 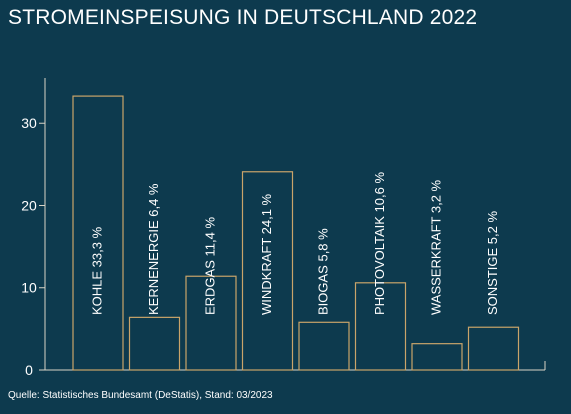 What do you see at coordinates (29, 123) in the screenshot?
I see `y-tick-label: 30` at bounding box center [29, 123].